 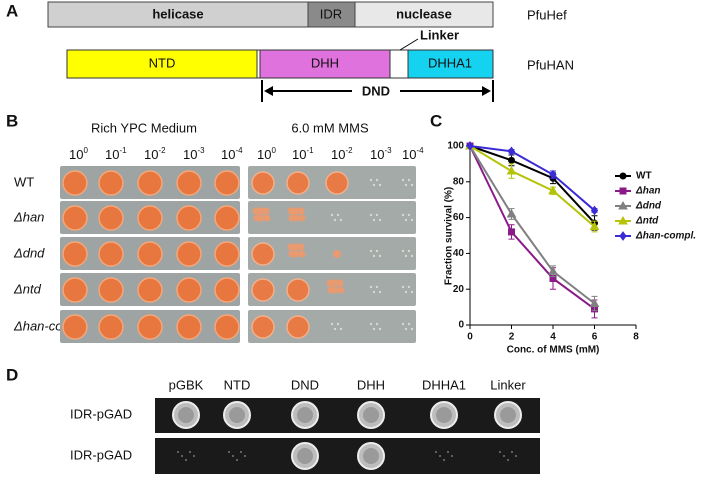 I want to click on y-tick-label: 100, so click(x=455, y=146).